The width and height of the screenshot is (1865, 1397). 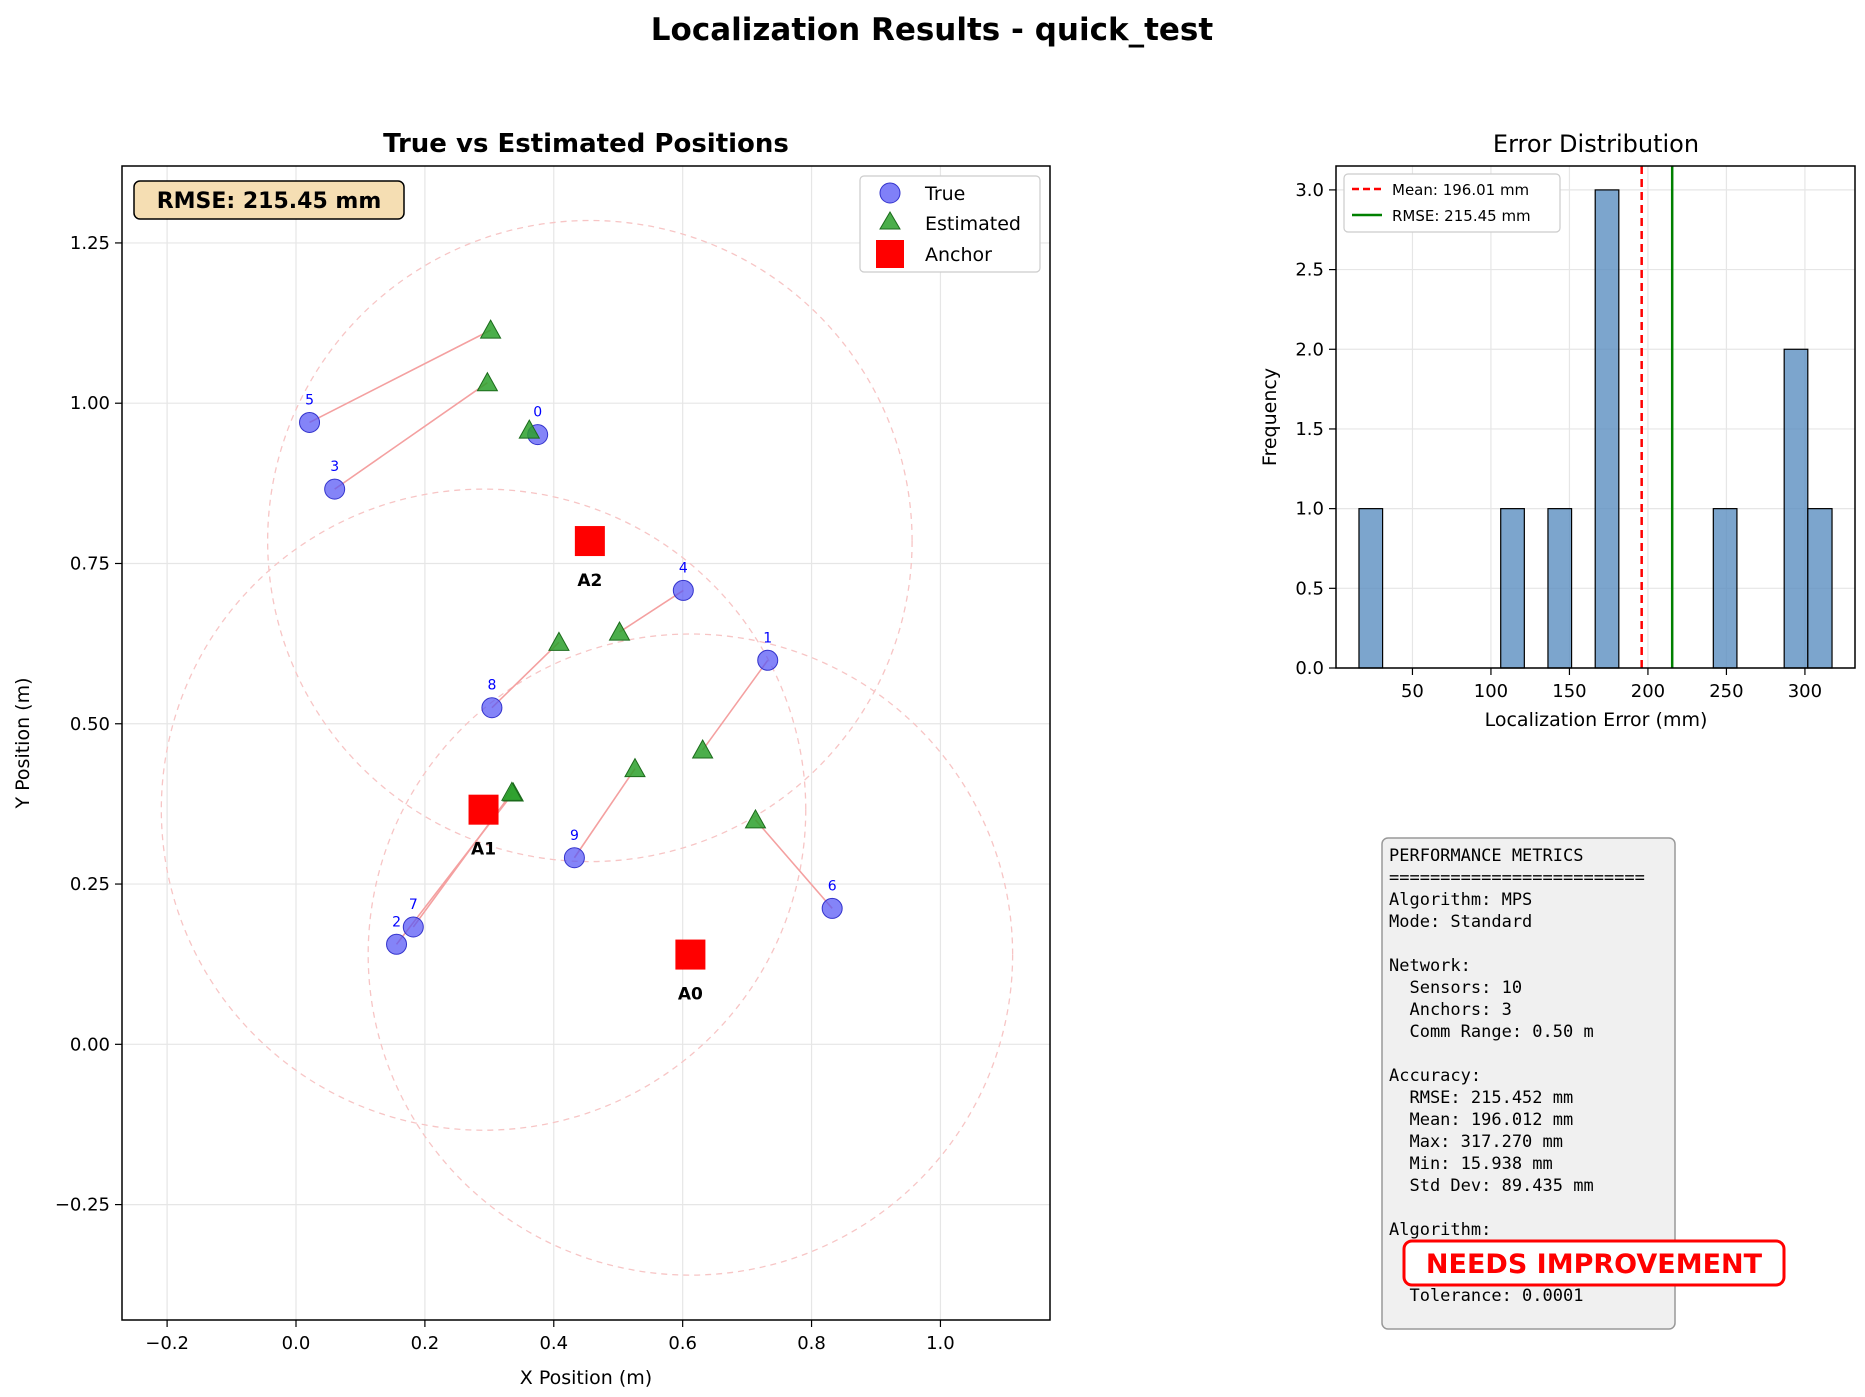 I want to click on metrics-line: Algorithm: MPS, so click(x=1460, y=900).